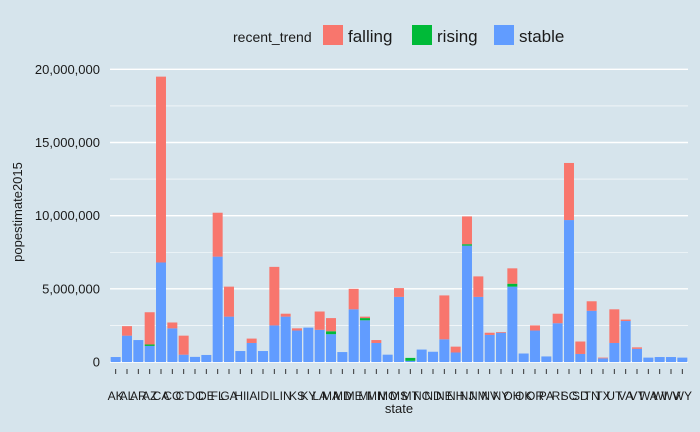 Image resolution: width=700 pixels, height=432 pixels. What do you see at coordinates (478, 286) in the screenshot?
I see `bar-NM-falling` at bounding box center [478, 286].